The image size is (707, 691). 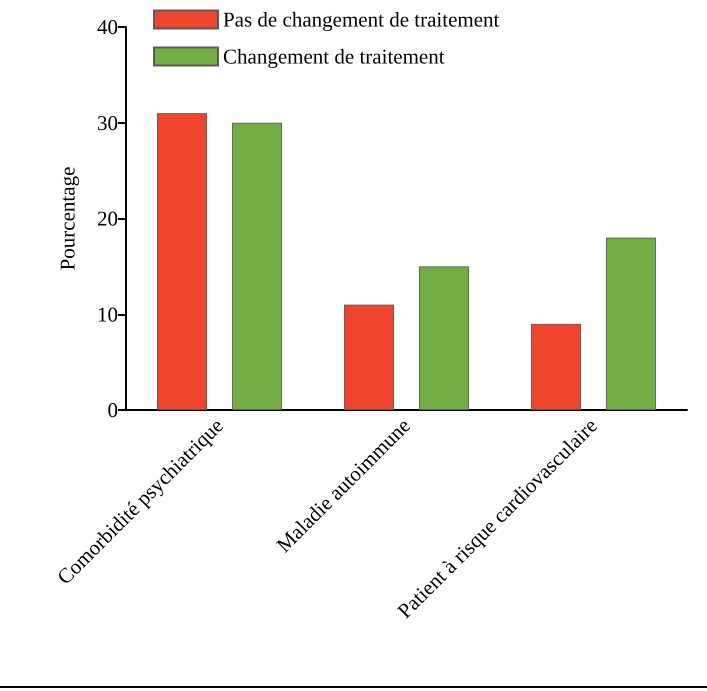 What do you see at coordinates (107, 122) in the screenshot?
I see `y-tick-label: 30` at bounding box center [107, 122].